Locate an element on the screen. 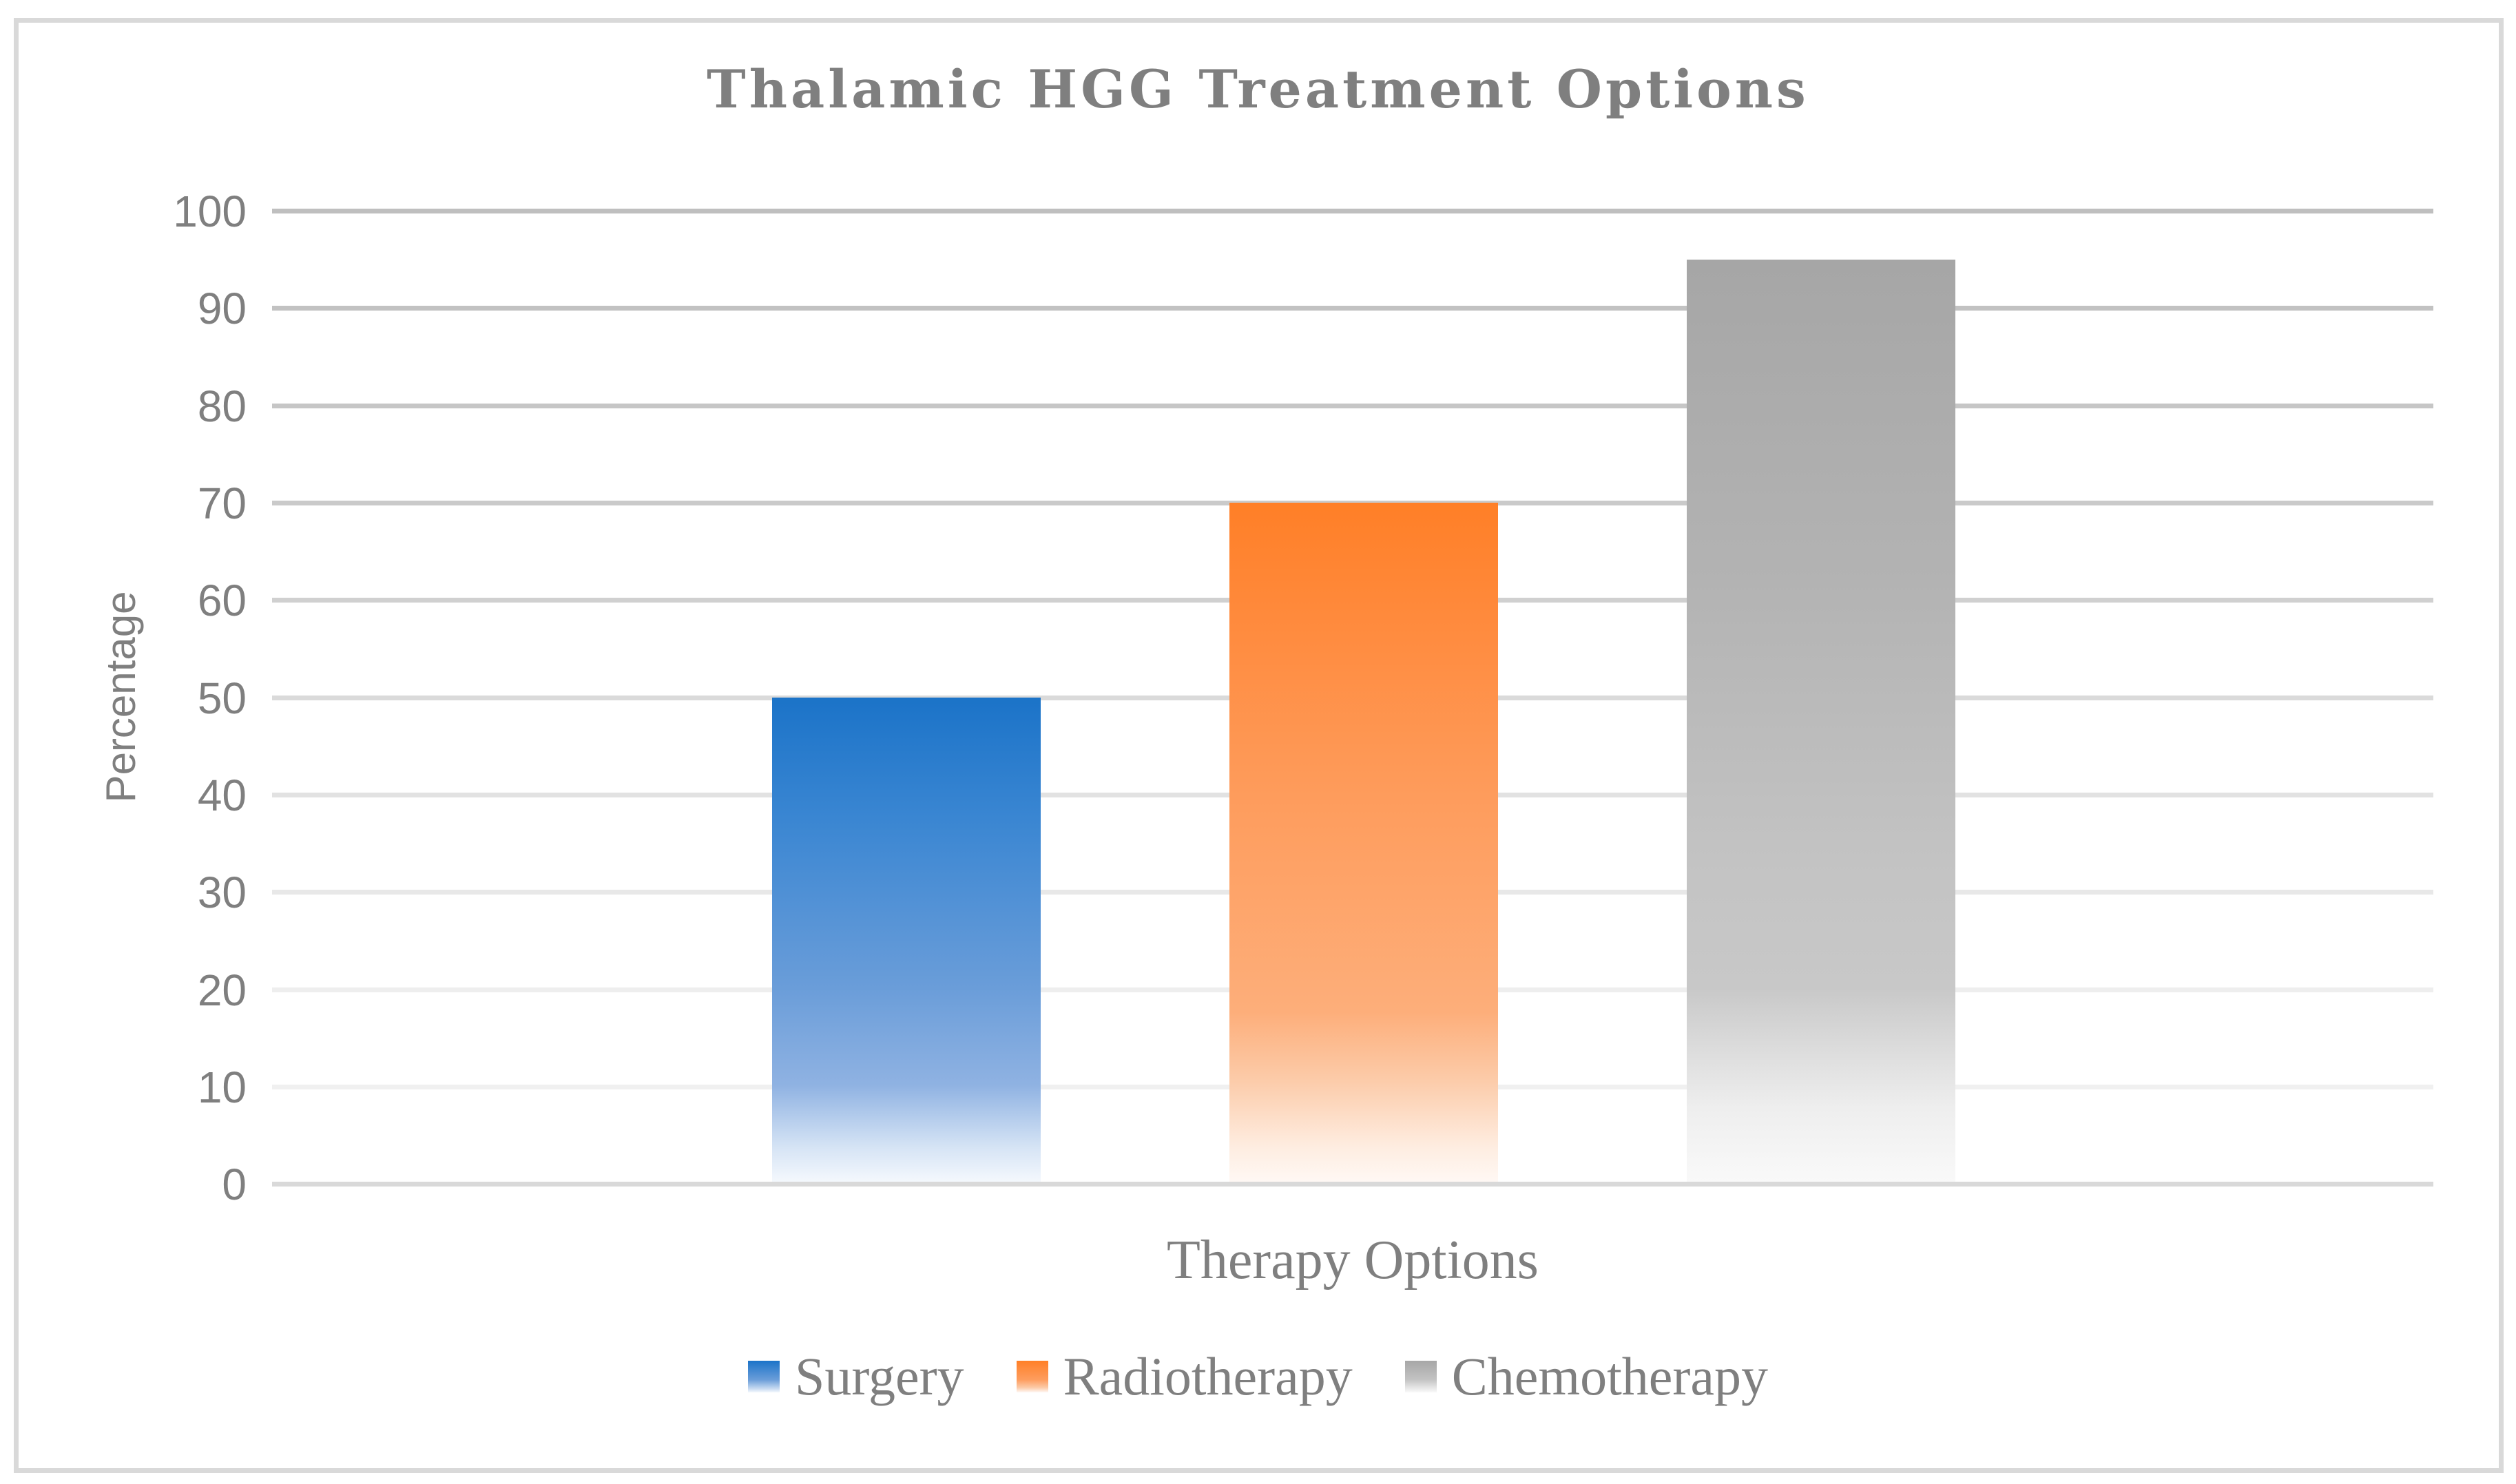 The height and width of the screenshot is (1484, 2516). y-tick-label: 100 is located at coordinates (210, 212).